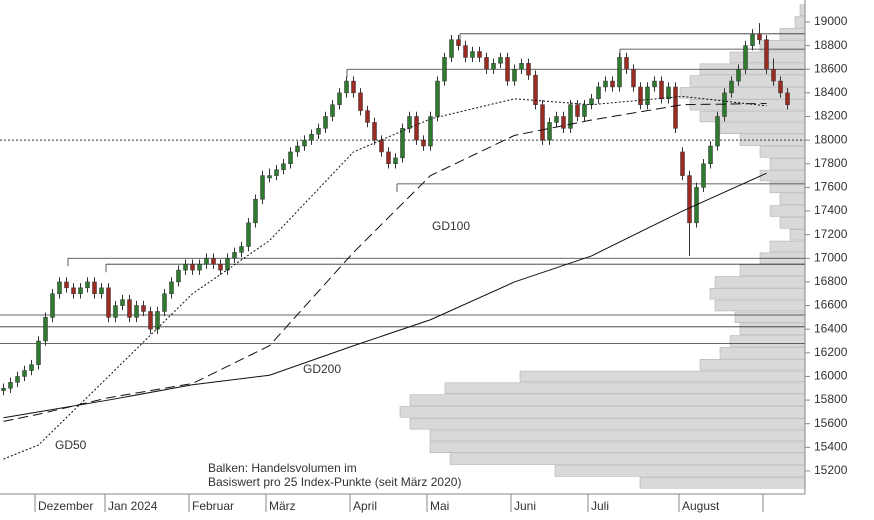 The height and width of the screenshot is (520, 874). I want to click on y-tick-label: 18200, so click(831, 116).